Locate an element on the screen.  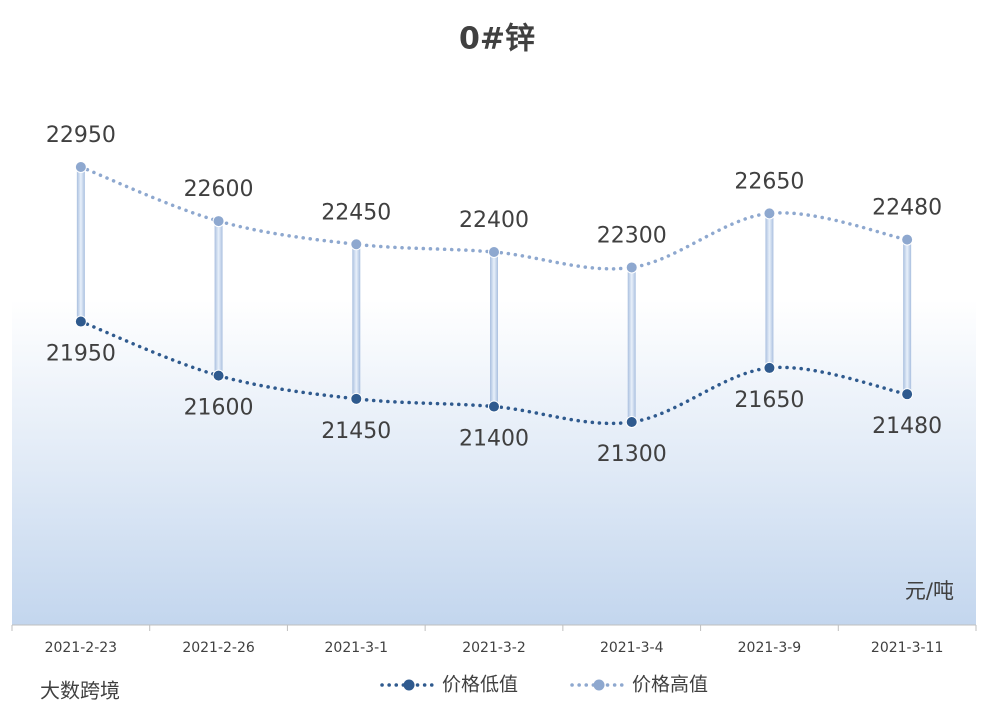
data-label: 21400 is located at coordinates (494, 439).